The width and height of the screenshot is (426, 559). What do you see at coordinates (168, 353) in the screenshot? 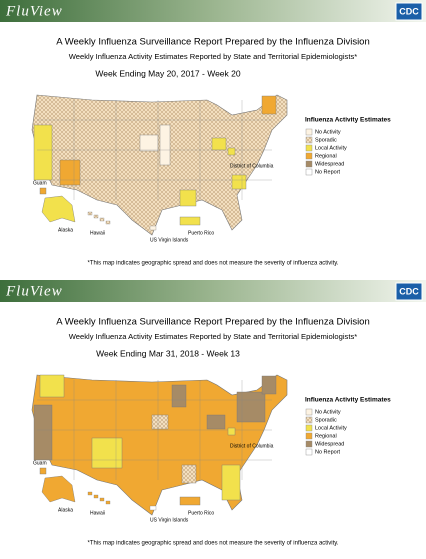
I see `week: Week Ending Mar 31, 2018 - Week 13` at bounding box center [168, 353].